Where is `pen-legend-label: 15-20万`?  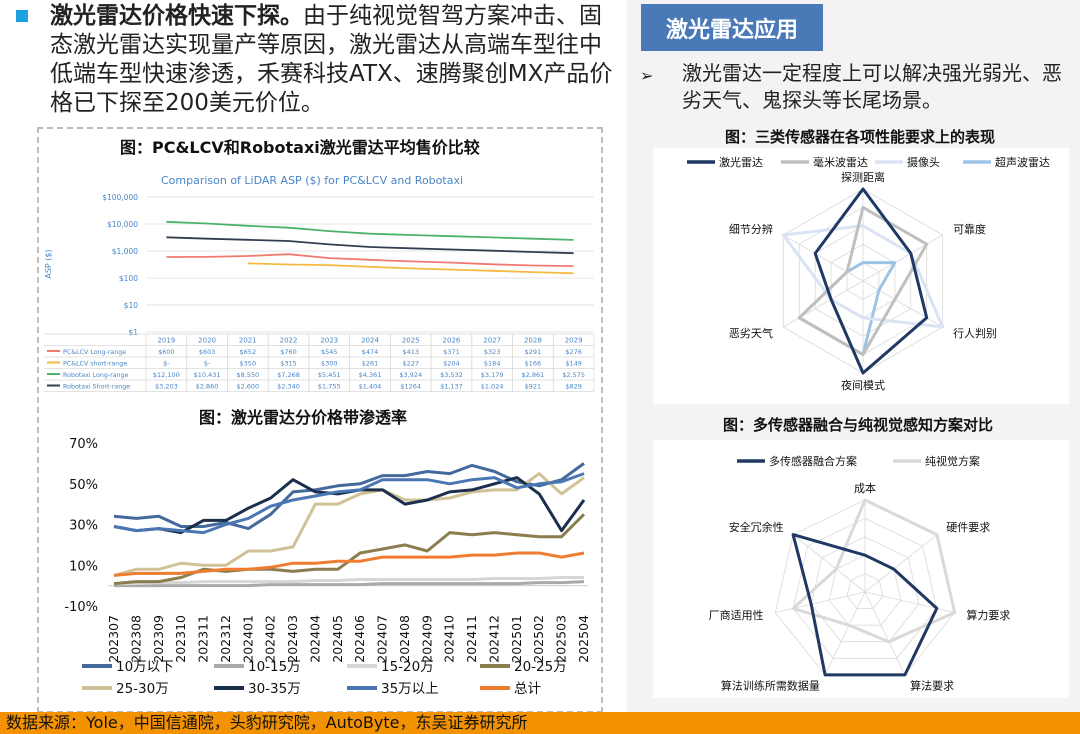 pen-legend-label: 15-20万 is located at coordinates (407, 667).